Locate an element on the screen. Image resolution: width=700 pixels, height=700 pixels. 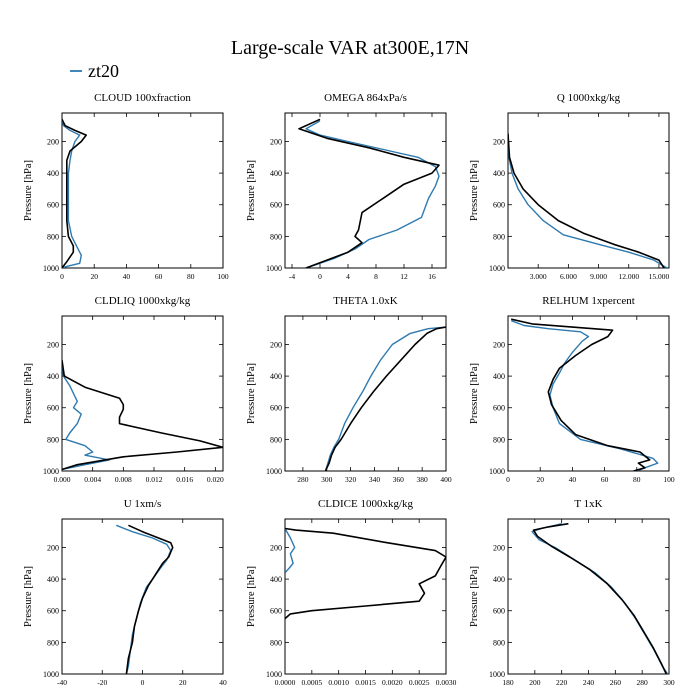
x-tick-label: 380 is located at coordinates (423, 479).